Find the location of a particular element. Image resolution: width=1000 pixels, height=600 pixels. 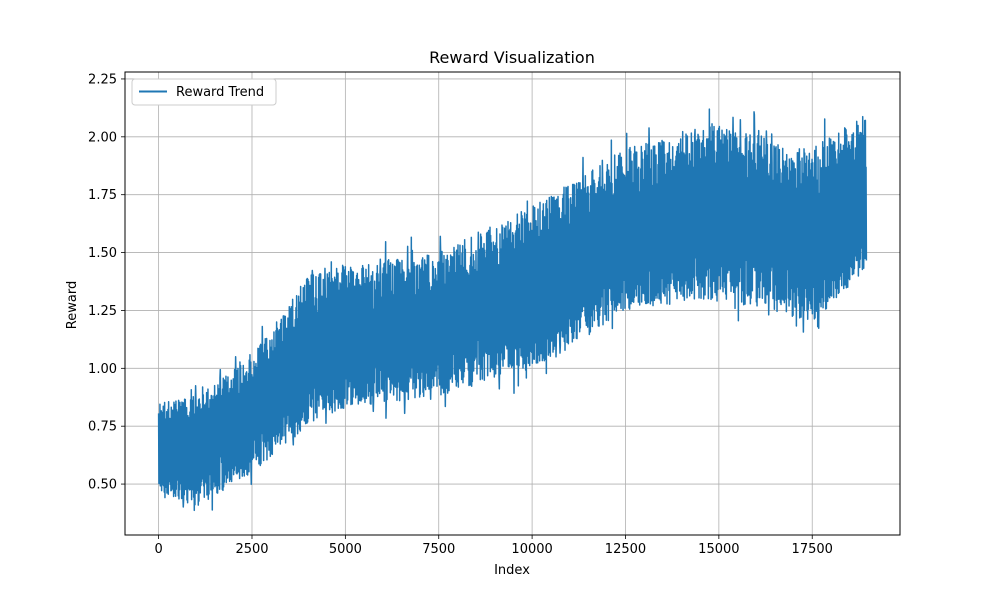

y-tick-label: 0.75 is located at coordinates (102, 427).